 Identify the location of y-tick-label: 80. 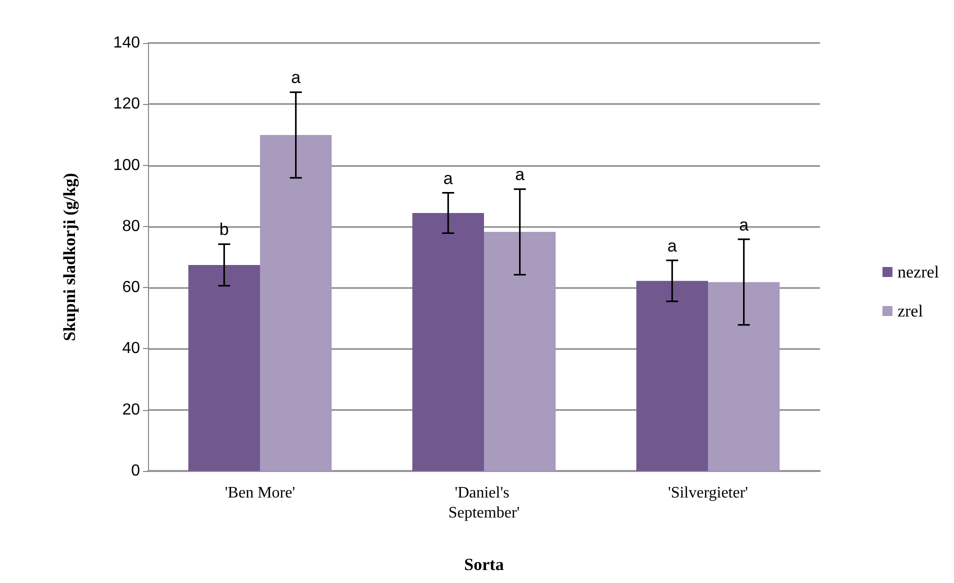
(131, 226).